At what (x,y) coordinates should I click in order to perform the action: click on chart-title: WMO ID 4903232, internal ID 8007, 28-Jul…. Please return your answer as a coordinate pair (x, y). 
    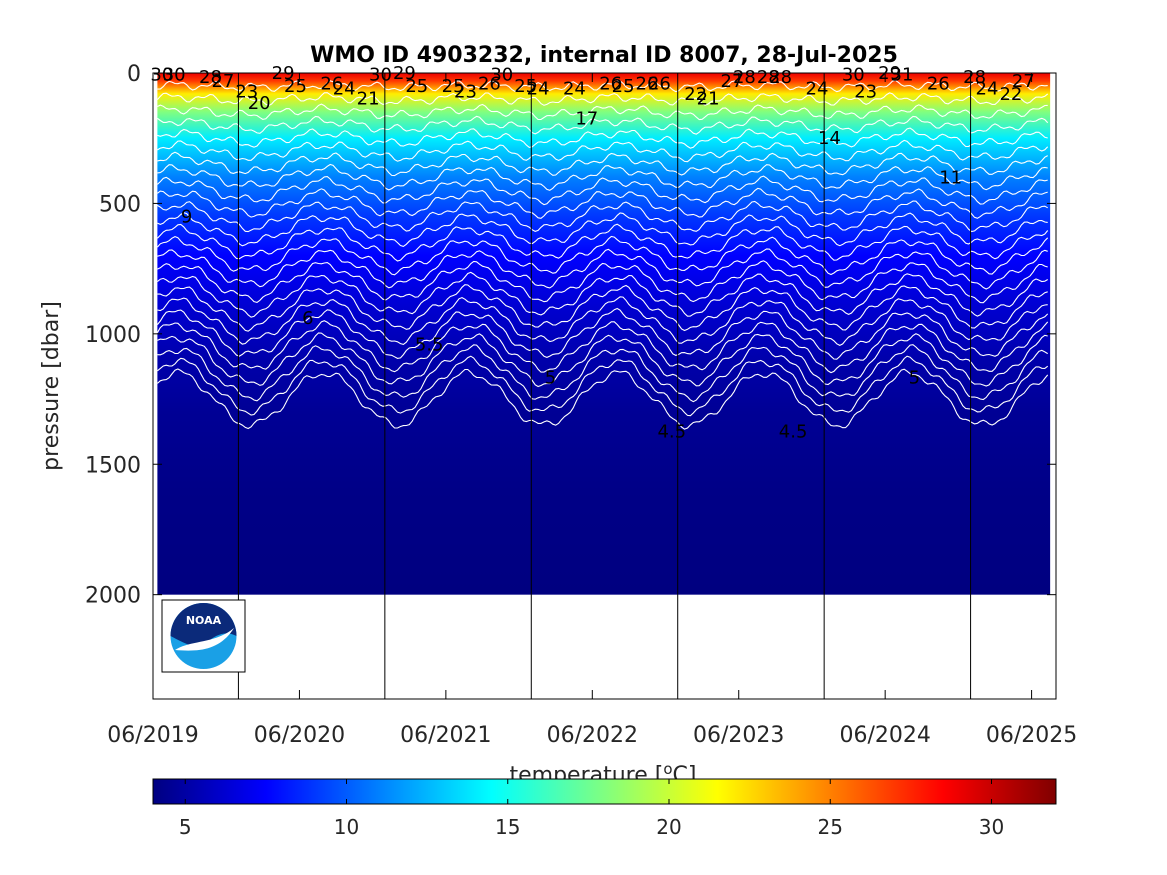
    Looking at the image, I should click on (604, 55).